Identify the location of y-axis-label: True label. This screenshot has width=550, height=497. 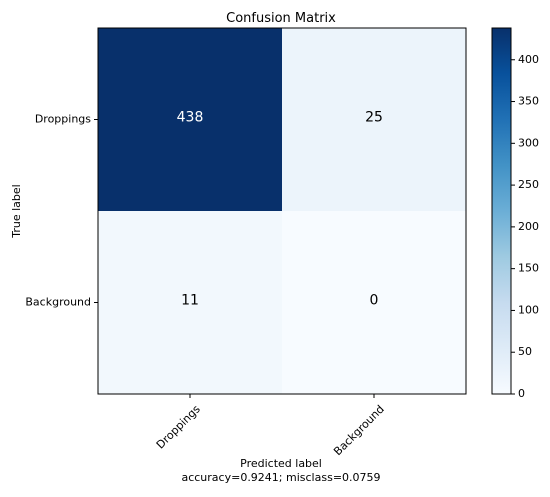
(16, 211).